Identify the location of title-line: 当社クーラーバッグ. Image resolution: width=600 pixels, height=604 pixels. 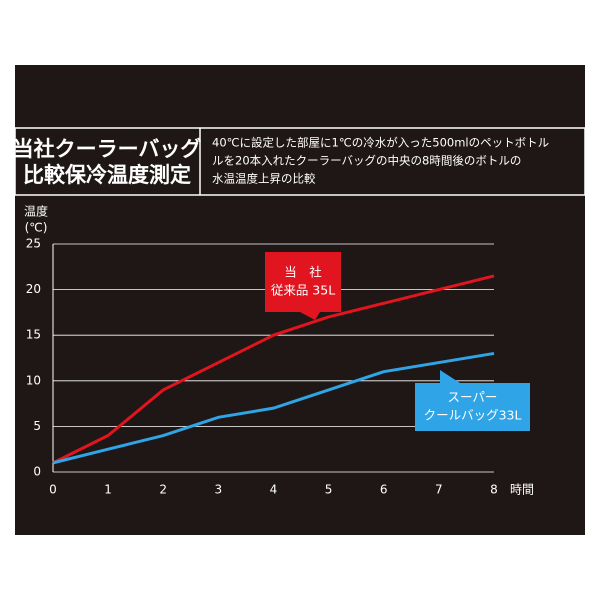
(107, 149).